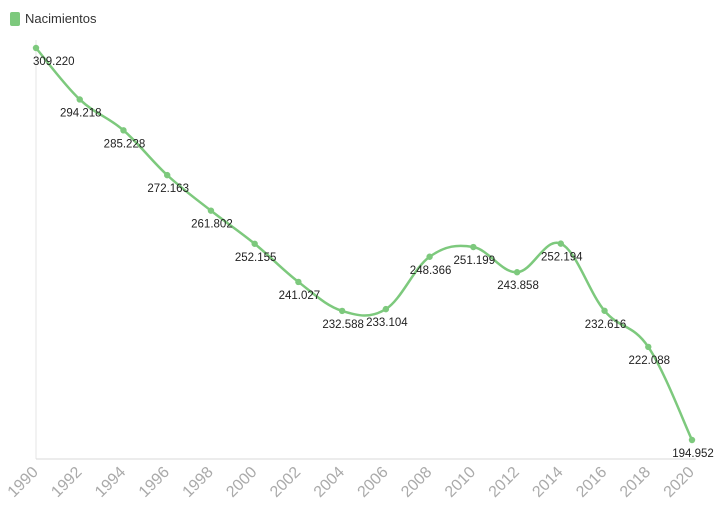 This screenshot has width=717, height=518. I want to click on x-tick-label: 2008, so click(416, 482).